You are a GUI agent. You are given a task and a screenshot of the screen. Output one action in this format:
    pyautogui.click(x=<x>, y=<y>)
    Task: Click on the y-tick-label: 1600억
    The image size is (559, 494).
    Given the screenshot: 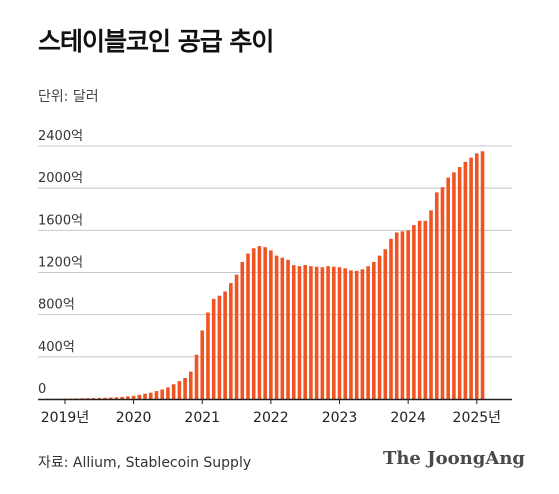 What is the action you would take?
    pyautogui.click(x=60, y=220)
    